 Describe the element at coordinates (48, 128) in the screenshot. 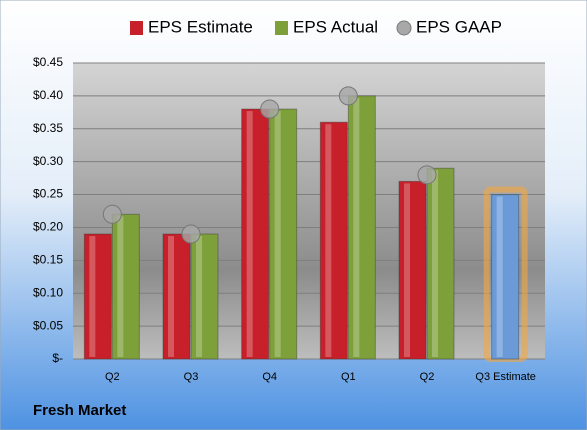

I see `y-tick-label: $0.35` at that location.